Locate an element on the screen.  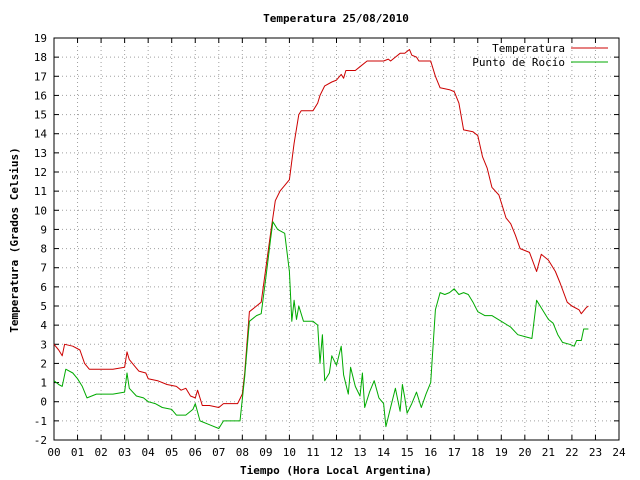
legend-label: Temperatura is located at coordinates (528, 48).